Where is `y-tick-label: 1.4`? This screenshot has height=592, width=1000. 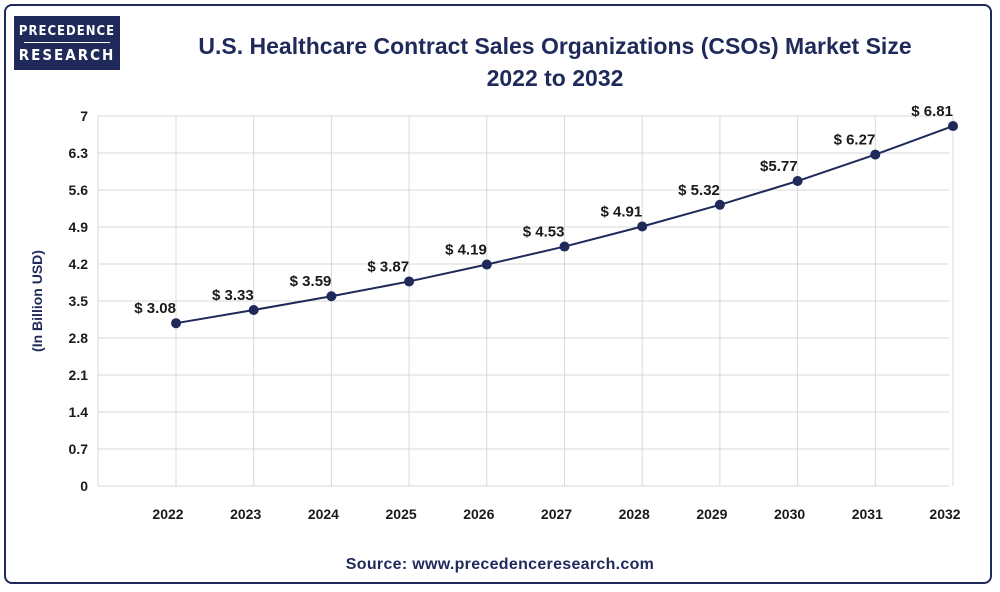
y-tick-label: 1.4 is located at coordinates (79, 412).